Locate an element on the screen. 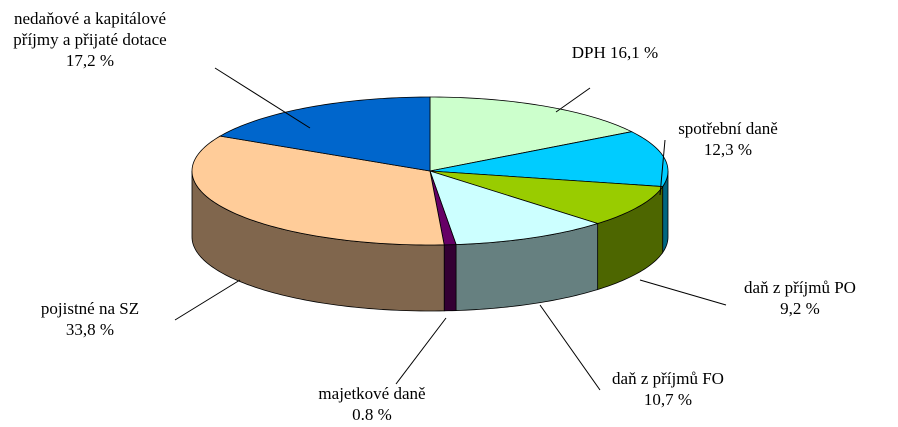 This screenshot has height=427, width=898. value-label: 0.8 % is located at coordinates (372, 414).